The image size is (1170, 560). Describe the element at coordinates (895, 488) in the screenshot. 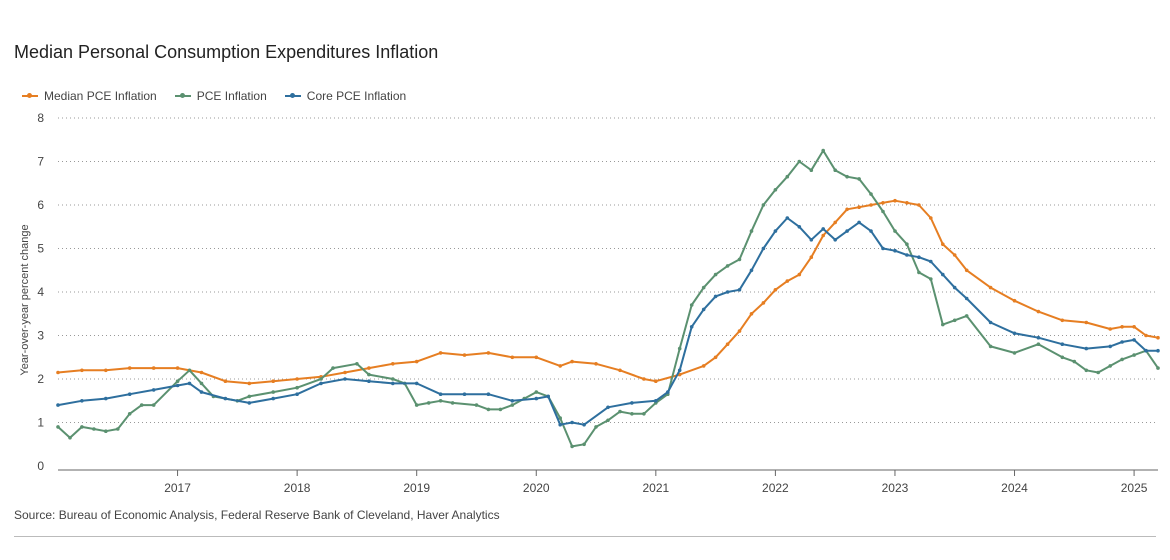

I see `x-tick-label-2023: 2023` at that location.